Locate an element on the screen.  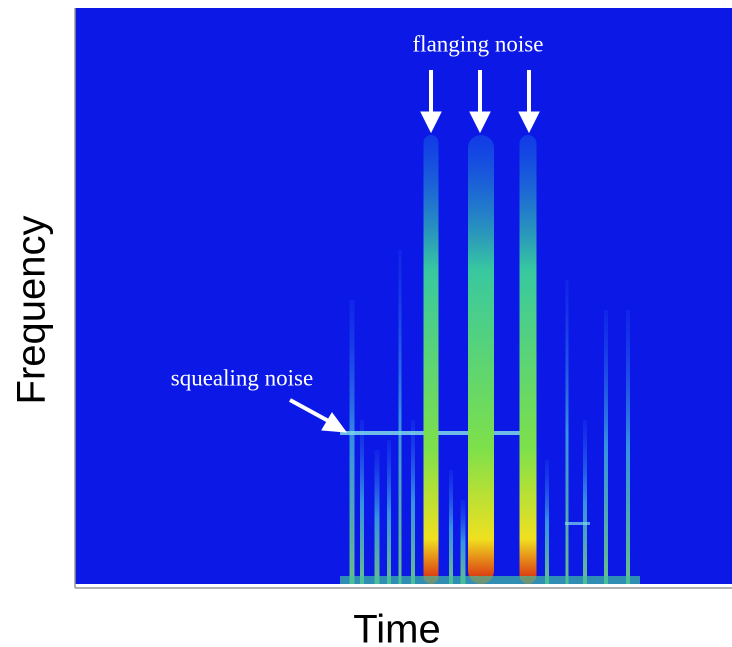
annotation: squealing noise is located at coordinates (242, 377).